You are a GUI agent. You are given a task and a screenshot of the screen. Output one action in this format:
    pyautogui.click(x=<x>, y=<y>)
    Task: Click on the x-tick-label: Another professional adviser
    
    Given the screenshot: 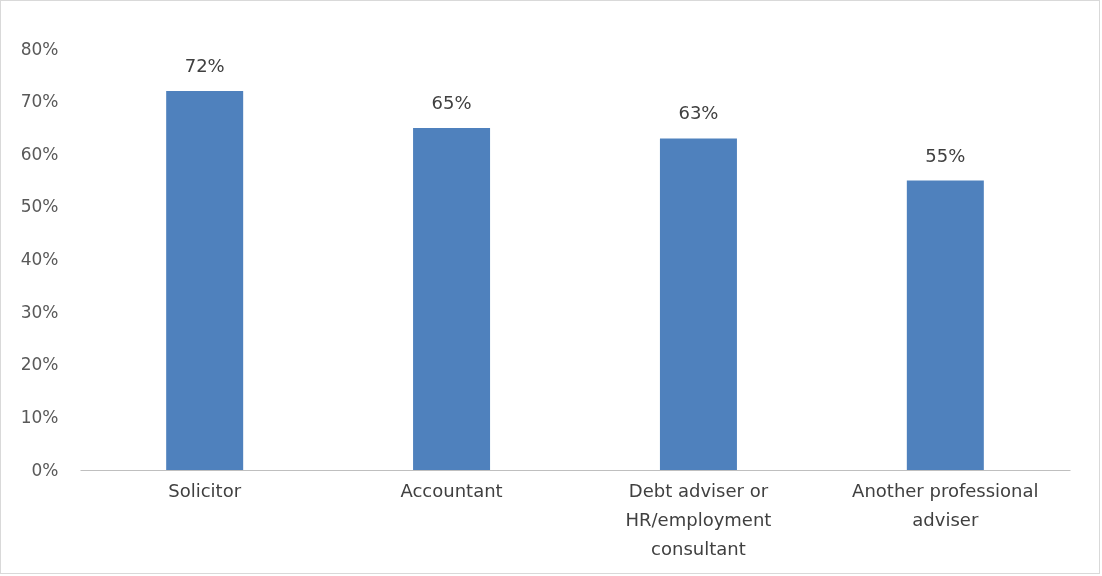 What is the action you would take?
    pyautogui.click(x=945, y=504)
    